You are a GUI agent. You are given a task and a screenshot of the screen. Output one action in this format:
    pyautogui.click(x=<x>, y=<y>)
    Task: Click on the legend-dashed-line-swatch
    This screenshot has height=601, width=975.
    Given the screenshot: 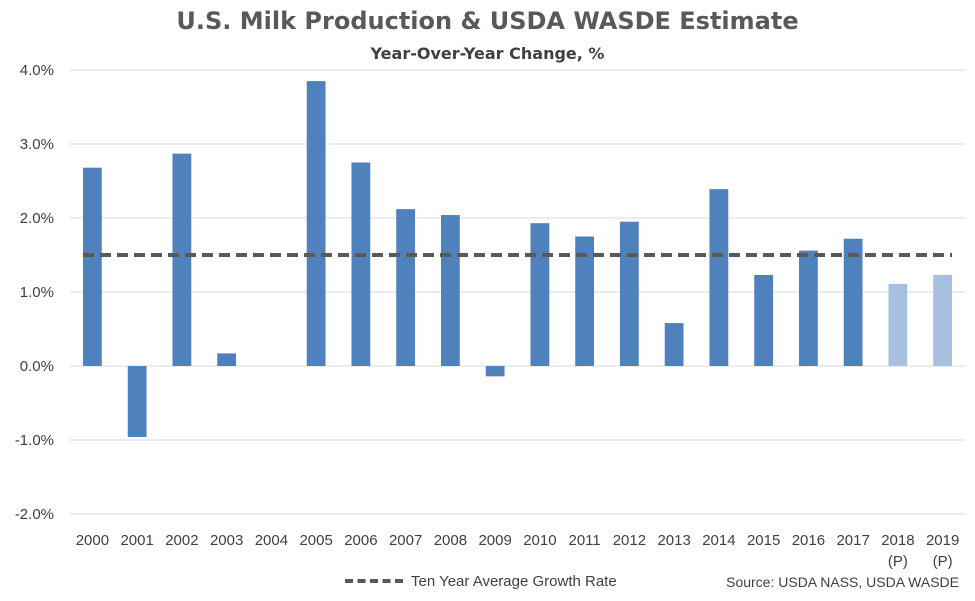 What is the action you would take?
    pyautogui.click(x=374, y=581)
    